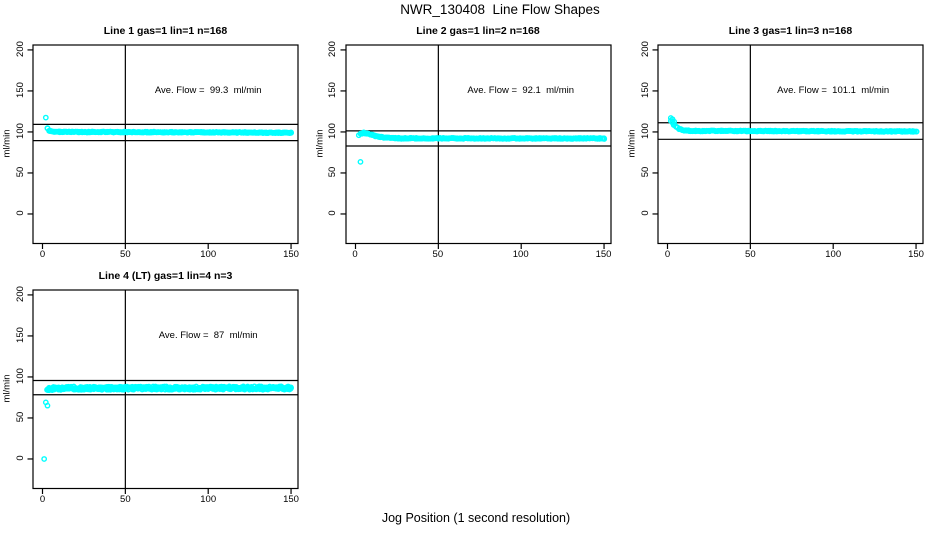  Describe the element at coordinates (165, 31) in the screenshot. I see `panel-title: Line 1 gas=1 lin=1 n=168` at that location.